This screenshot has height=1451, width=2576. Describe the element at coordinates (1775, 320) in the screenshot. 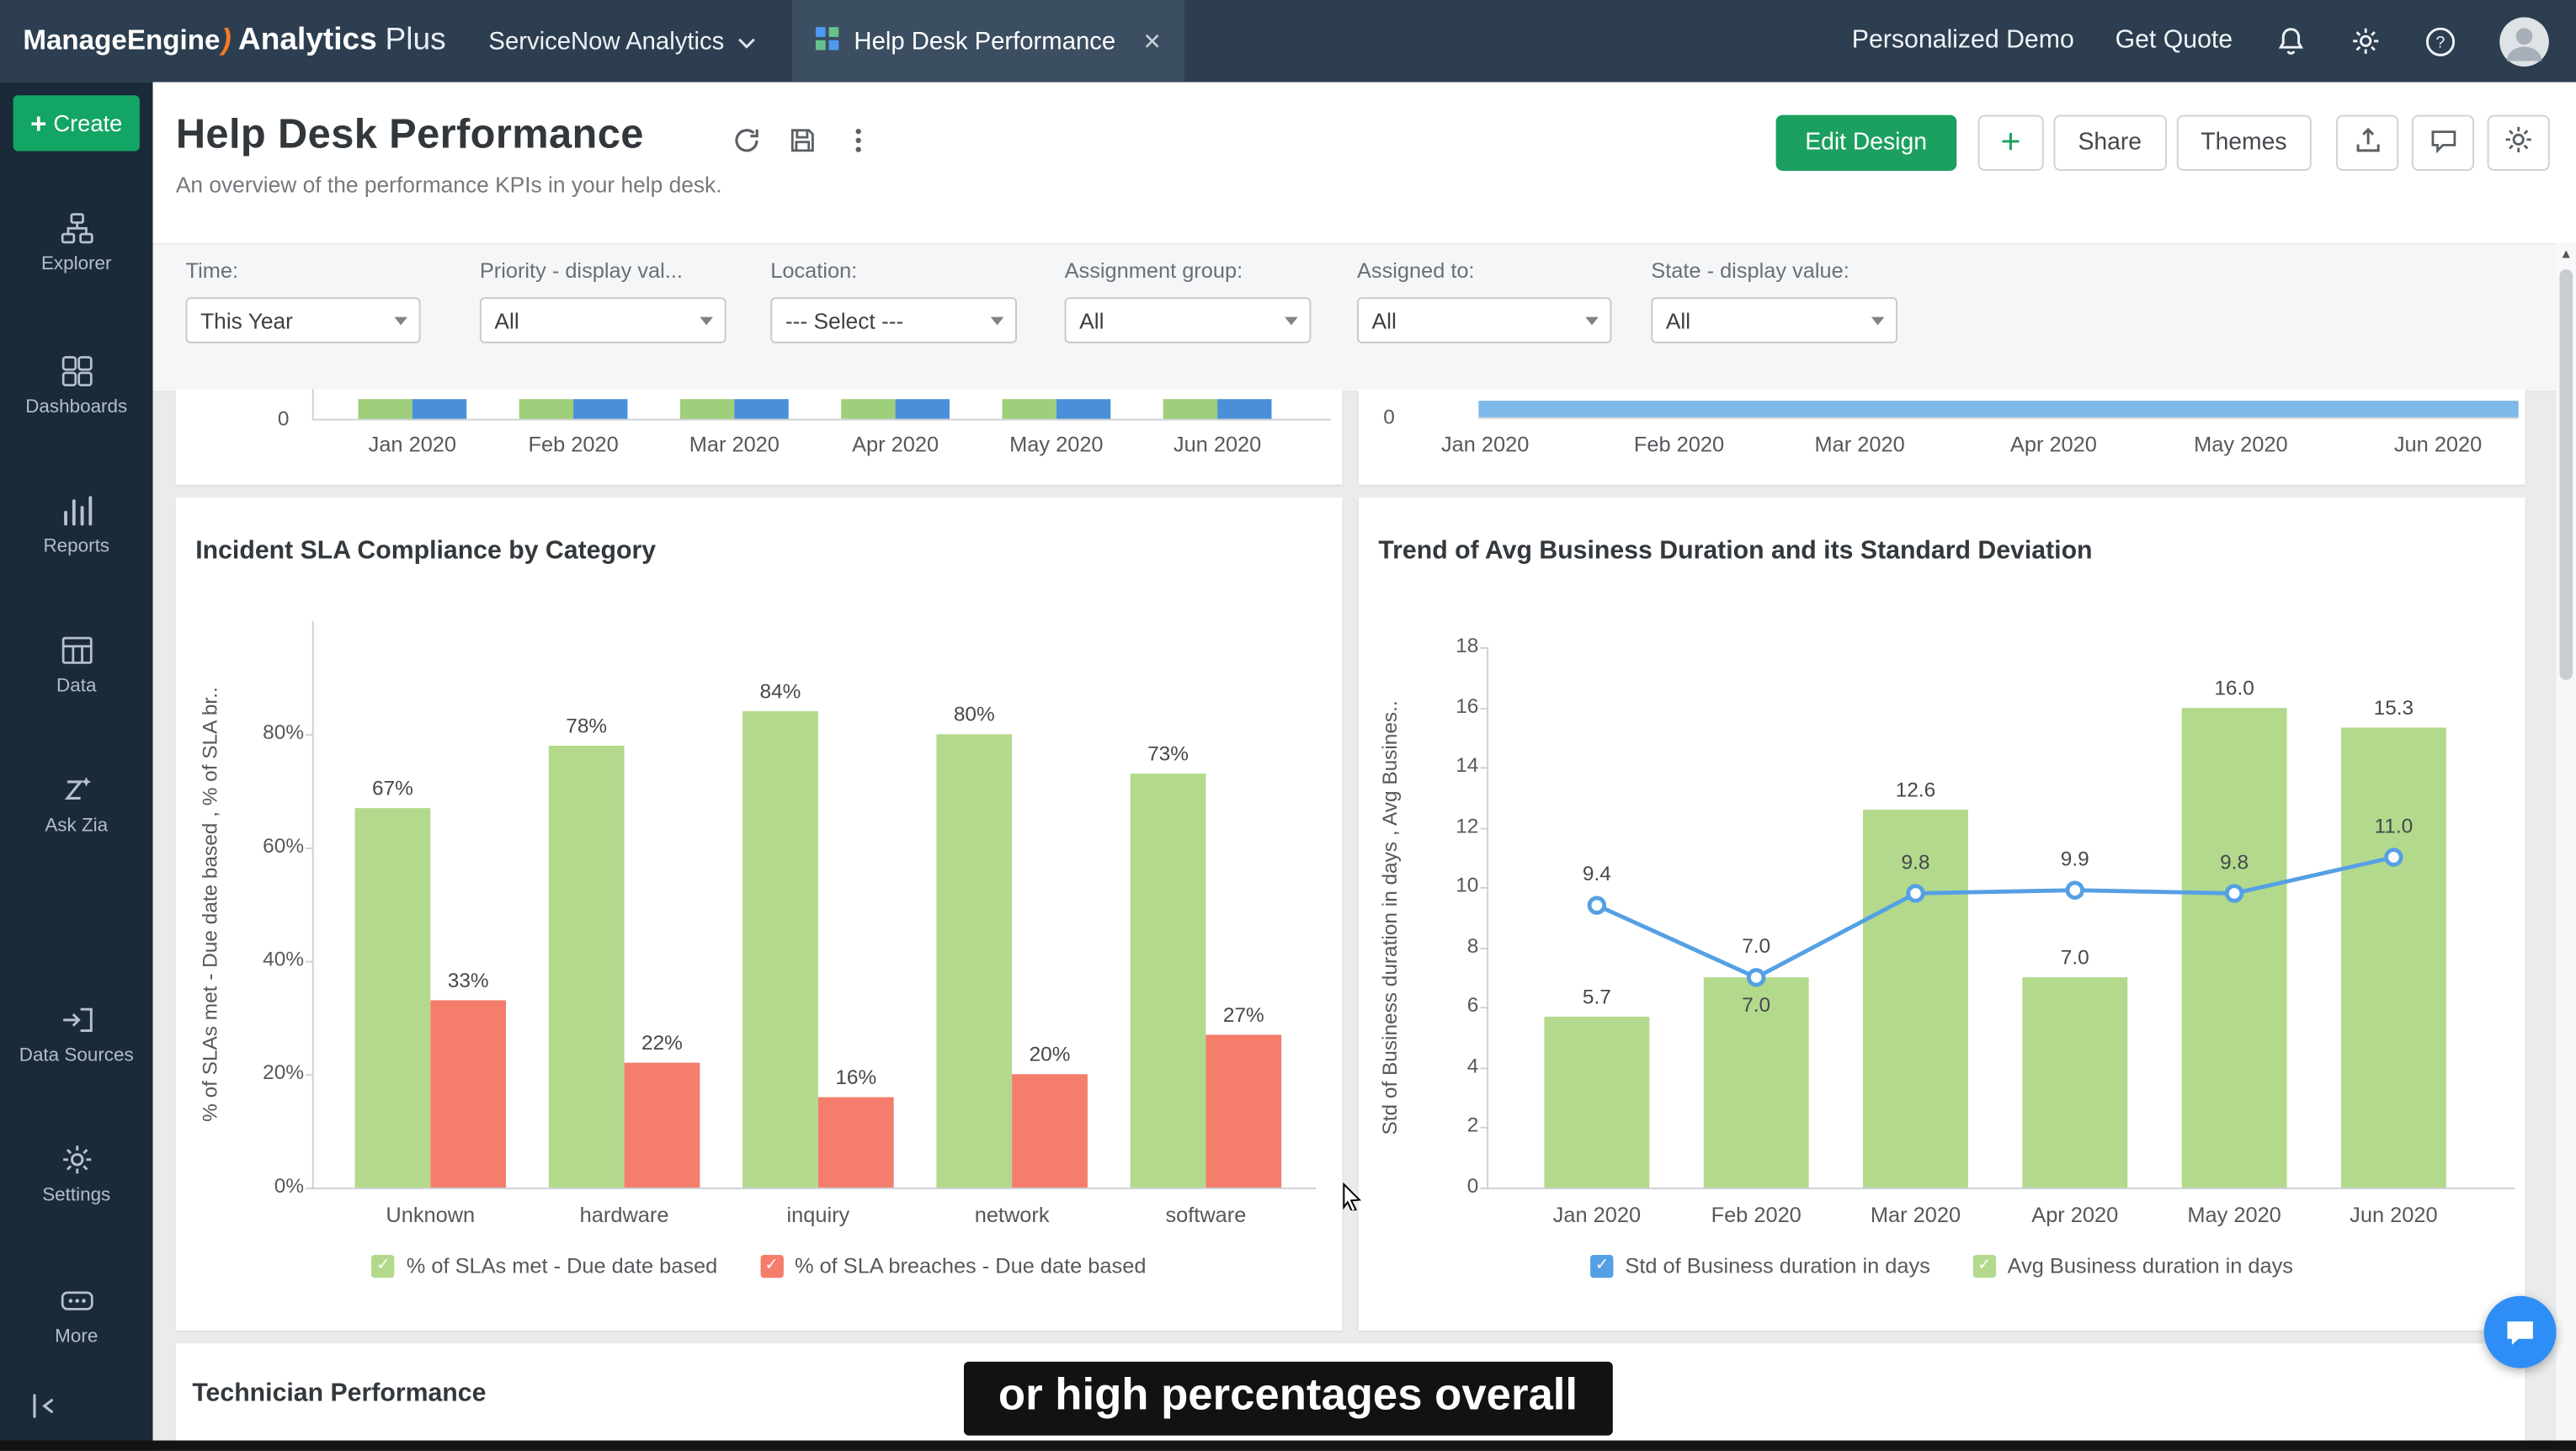

I see `filter-select-state: All` at that location.